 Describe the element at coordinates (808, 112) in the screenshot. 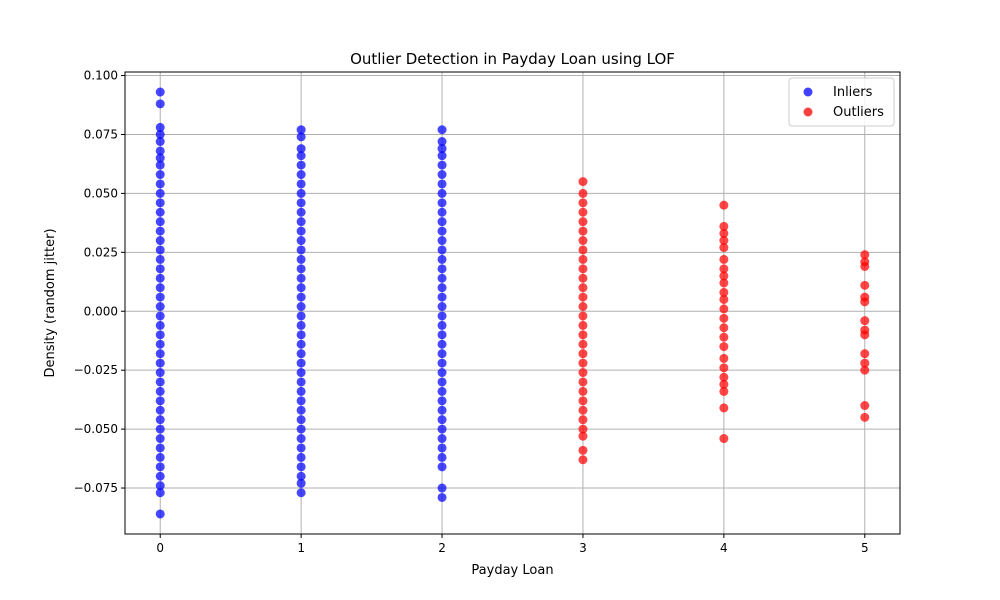

I see `legend-marker-outliers` at that location.